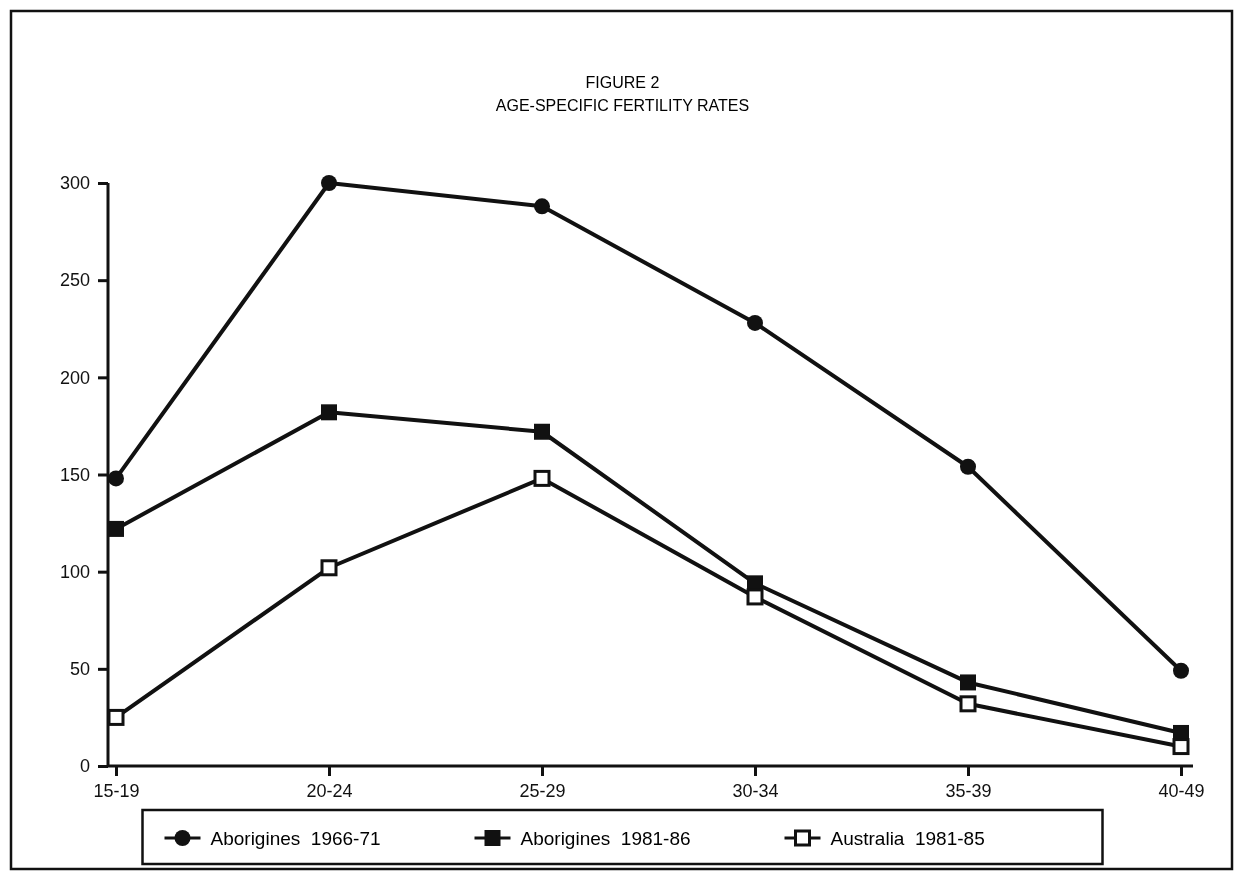 This screenshot has width=1245, height=876. What do you see at coordinates (622, 105) in the screenshot?
I see `chart-subtitle: AGE-SPECIFIC FERTILITY RATES` at bounding box center [622, 105].